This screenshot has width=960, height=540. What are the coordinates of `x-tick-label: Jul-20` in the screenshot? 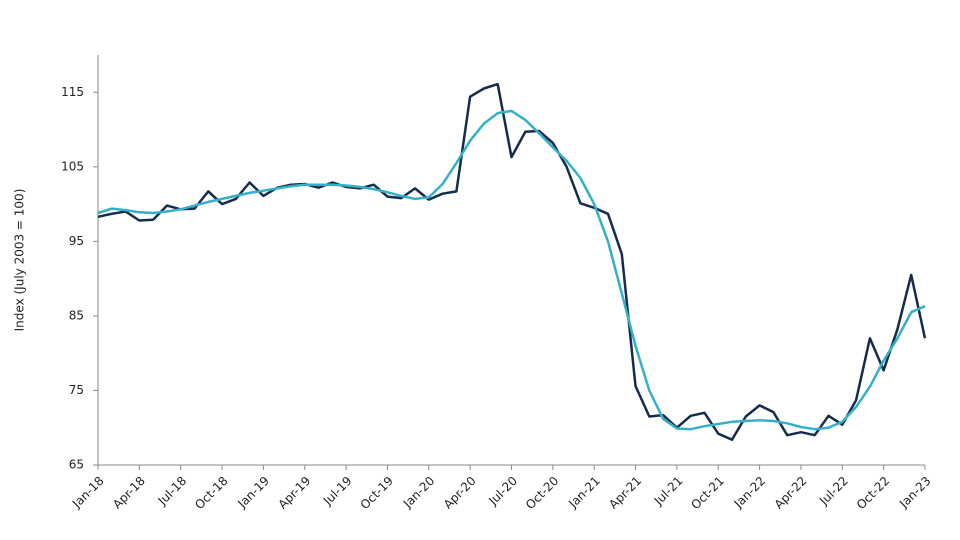 It's located at (502, 491).